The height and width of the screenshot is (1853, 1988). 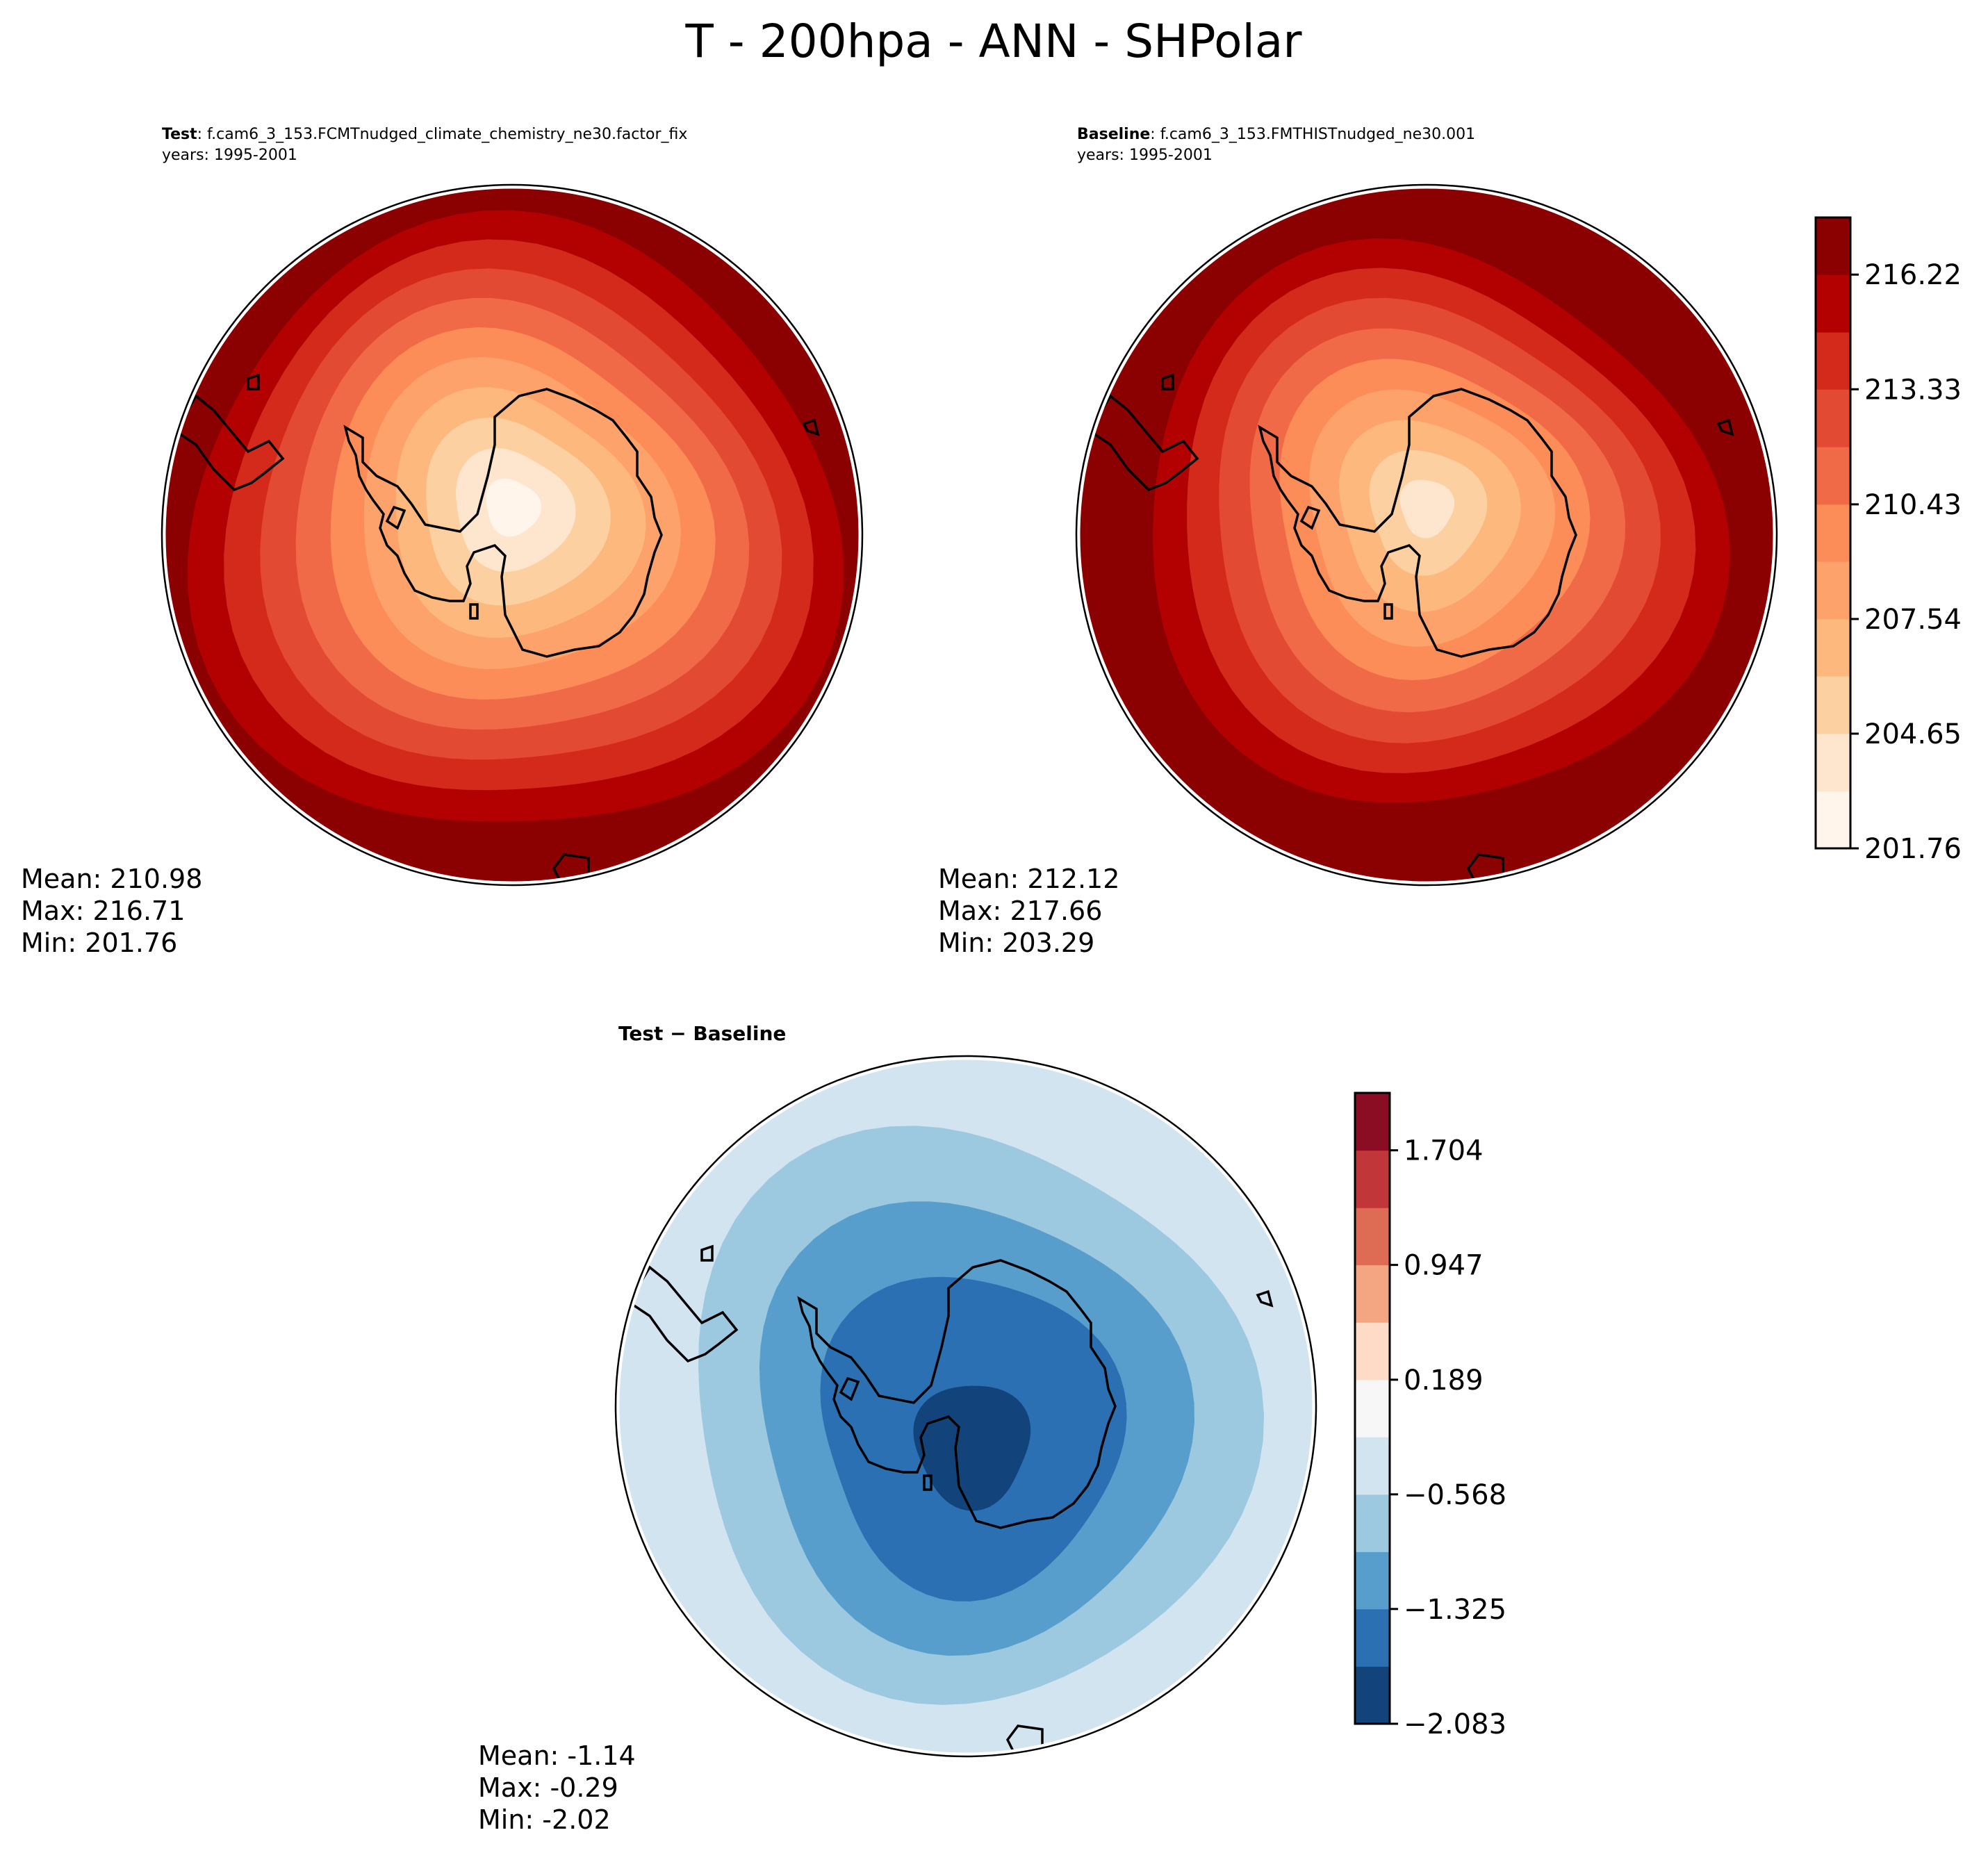 What do you see at coordinates (1444, 1151) in the screenshot?
I see `colorbar-tick-label: 1.704` at bounding box center [1444, 1151].